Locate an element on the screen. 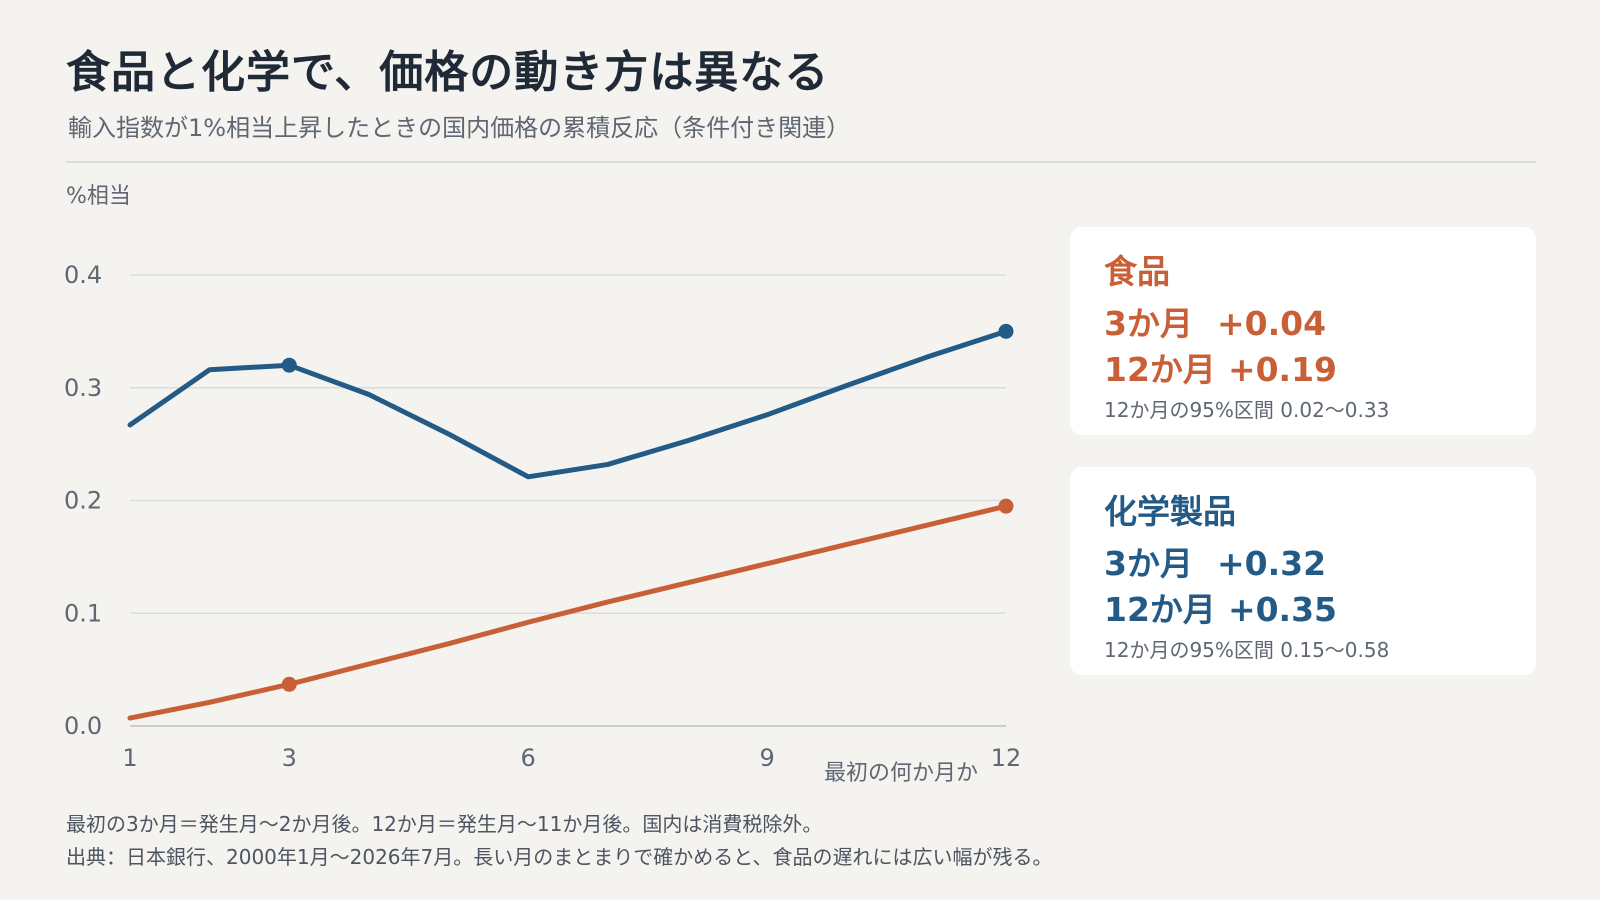  x-tick-label: 12 is located at coordinates (1006, 758).